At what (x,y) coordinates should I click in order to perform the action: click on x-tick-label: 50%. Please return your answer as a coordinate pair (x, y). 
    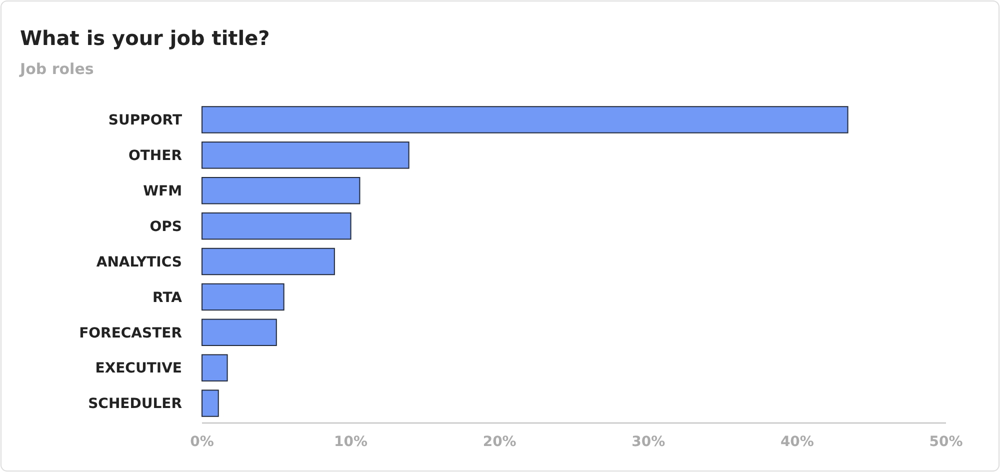
    Looking at the image, I should click on (946, 442).